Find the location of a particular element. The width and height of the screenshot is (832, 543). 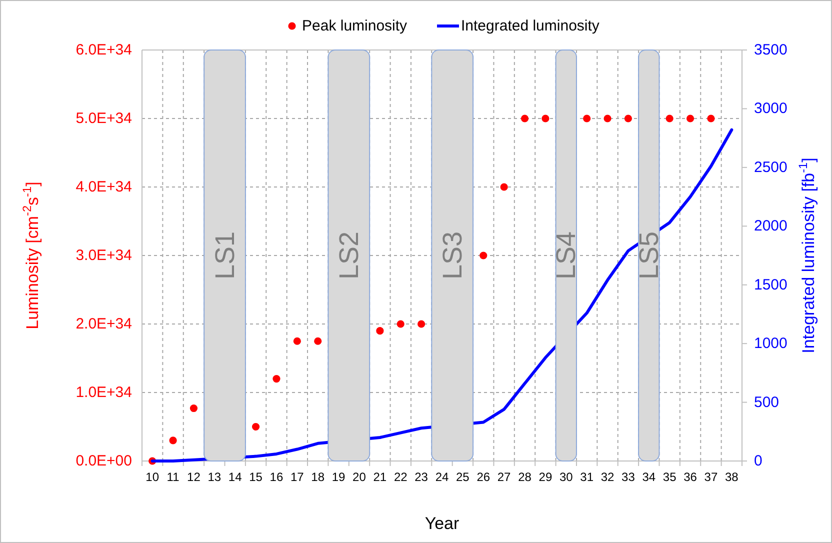

band-label: LS2 is located at coordinates (349, 255).